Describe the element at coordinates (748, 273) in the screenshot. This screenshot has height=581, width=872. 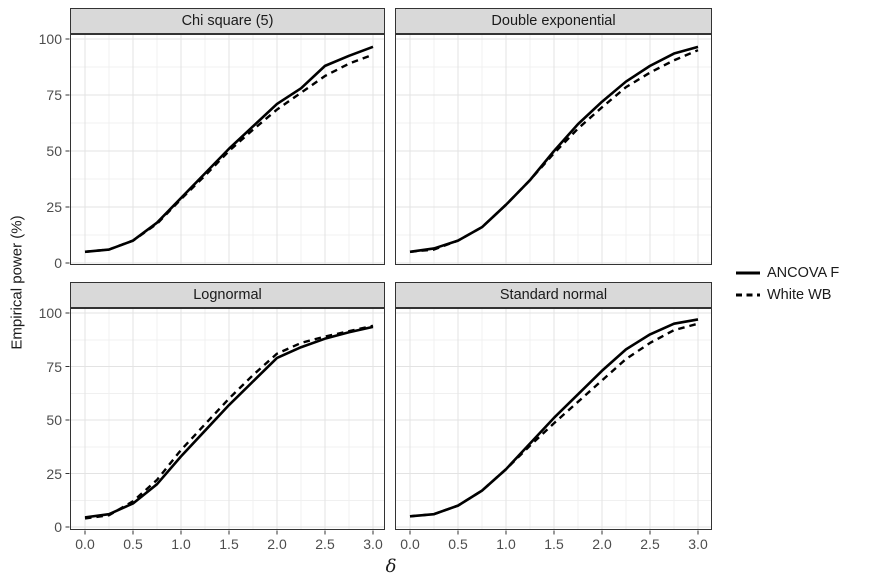
I see `solid-line-key-icon` at that location.